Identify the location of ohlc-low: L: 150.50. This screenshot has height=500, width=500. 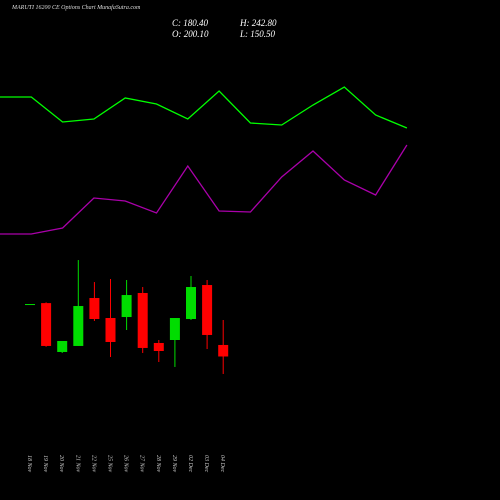
(257, 34).